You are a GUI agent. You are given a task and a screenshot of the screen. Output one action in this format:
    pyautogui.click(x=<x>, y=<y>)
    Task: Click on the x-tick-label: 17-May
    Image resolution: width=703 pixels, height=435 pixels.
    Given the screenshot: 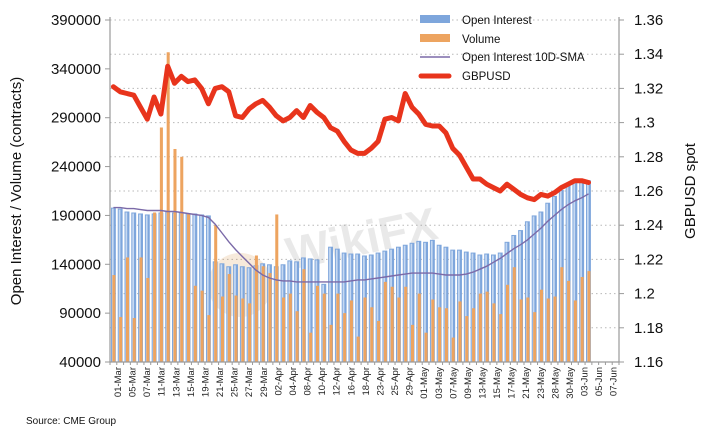 What is the action you would take?
    pyautogui.click(x=512, y=383)
    